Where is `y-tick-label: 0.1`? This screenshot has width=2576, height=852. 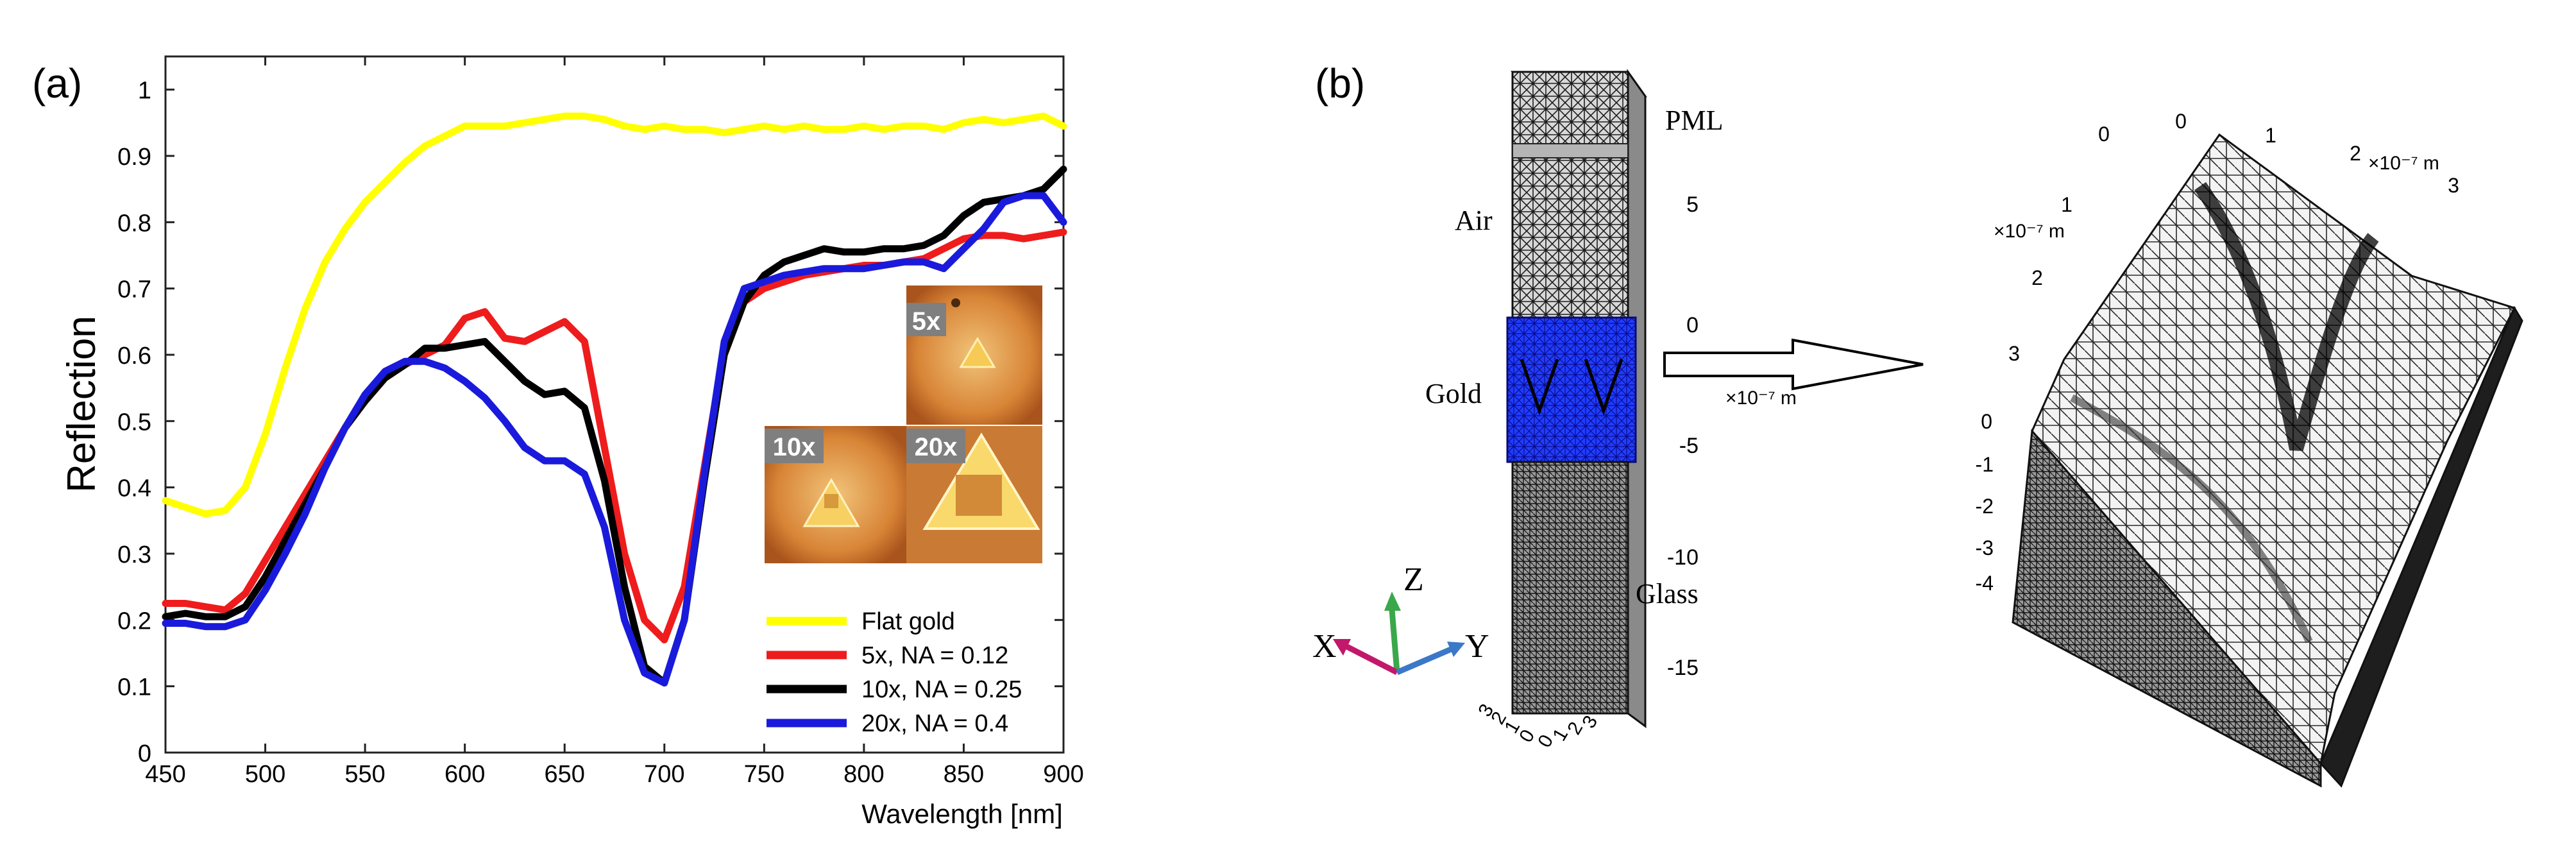
y-tick-label: 0.1 is located at coordinates (134, 687).